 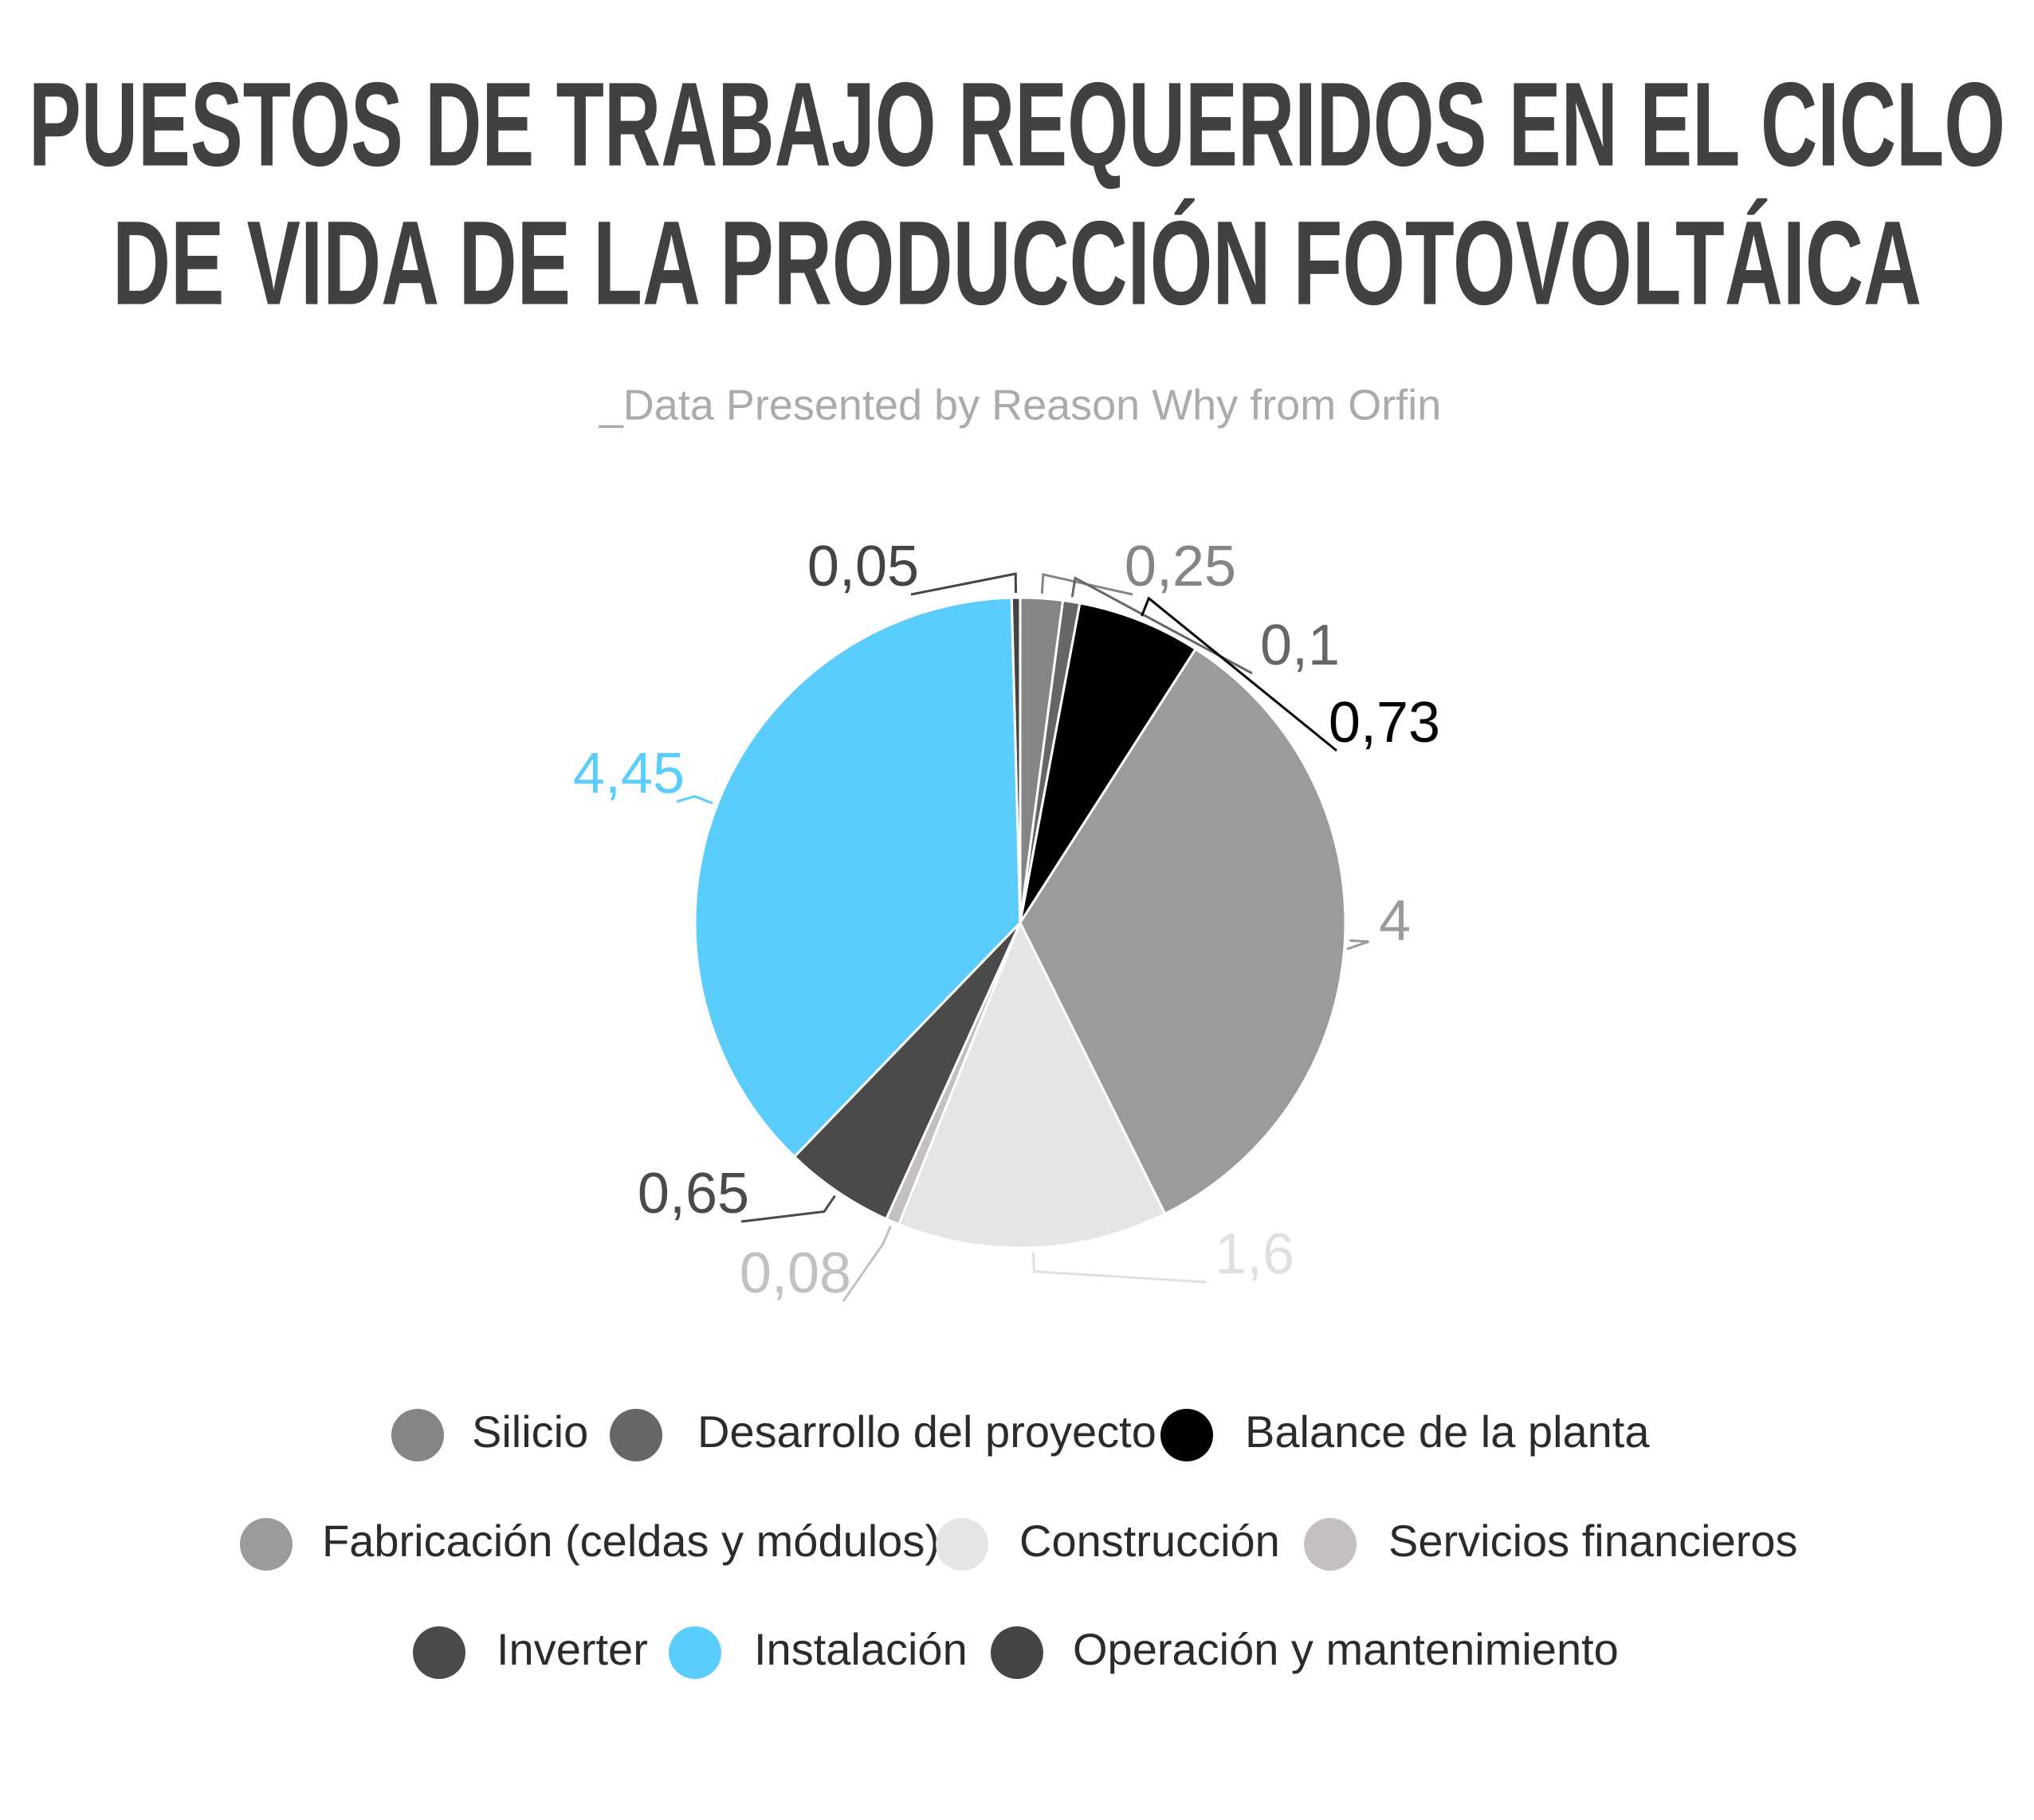 I want to click on legend-label: Operación y mantenimiento, so click(x=1346, y=1649).